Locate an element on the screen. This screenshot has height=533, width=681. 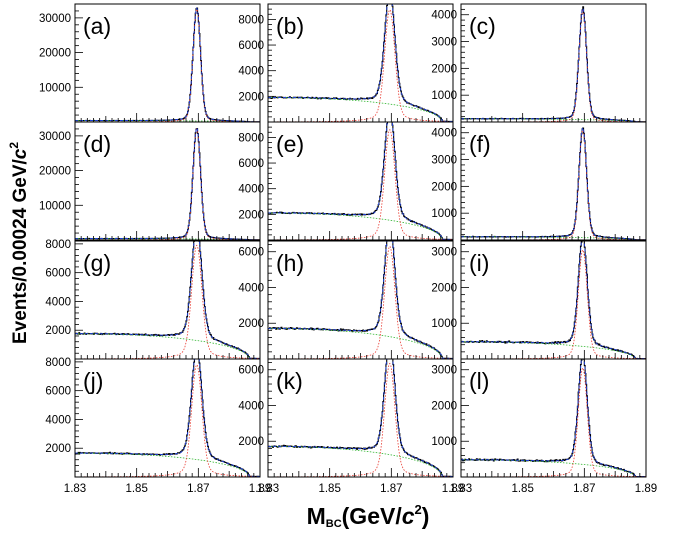
panel-f: 1000 2000 3000 4000 (f) is located at coordinates (539, 181).